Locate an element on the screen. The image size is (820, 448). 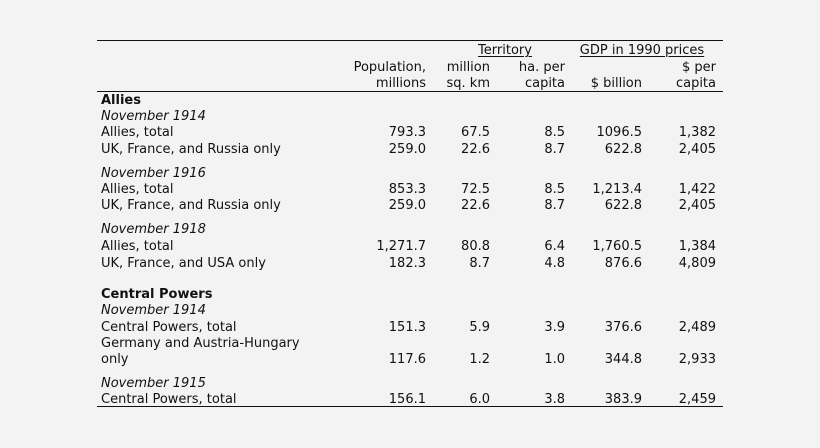
period-label: November 1916 is located at coordinates (153, 173).